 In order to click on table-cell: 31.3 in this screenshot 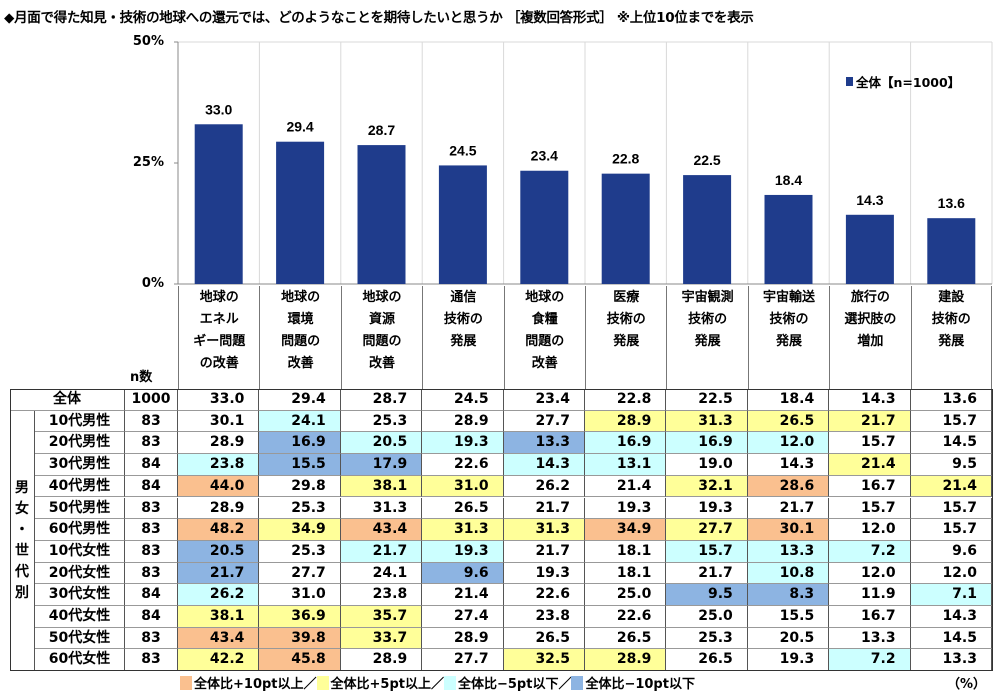, I will do `click(707, 421)`.